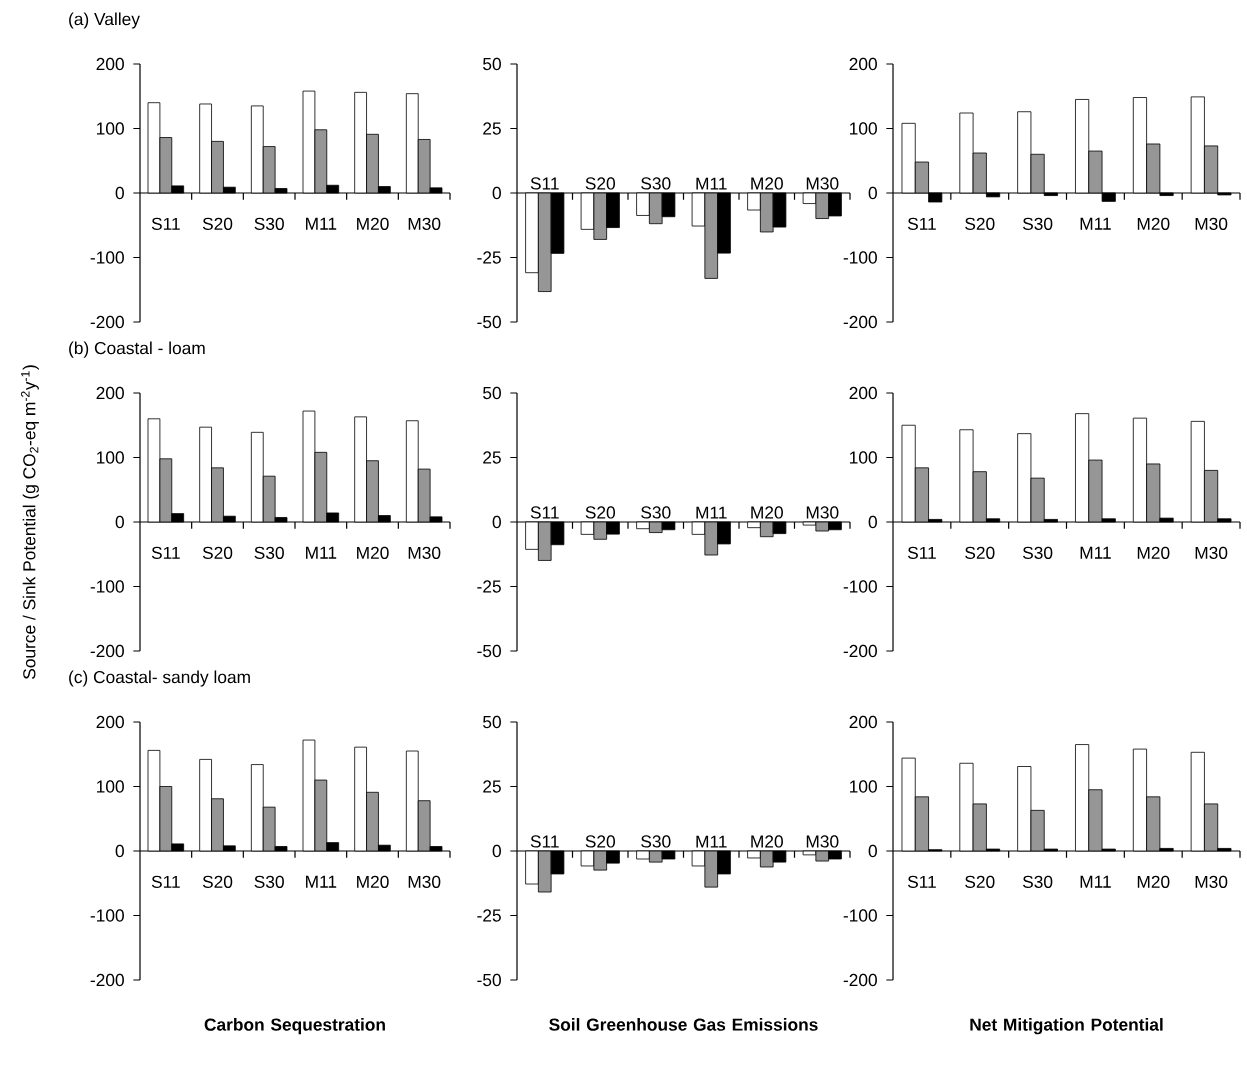  Describe the element at coordinates (294, 1026) in the screenshot. I see `x-axis-title: Carbon Sequestration` at that location.